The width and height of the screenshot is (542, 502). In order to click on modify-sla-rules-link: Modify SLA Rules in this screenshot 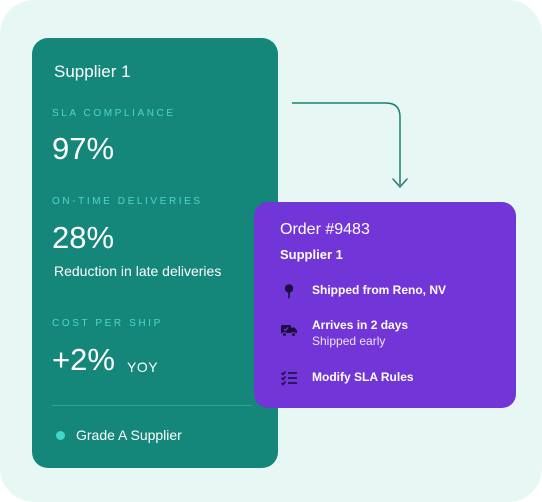, I will do `click(363, 377)`.